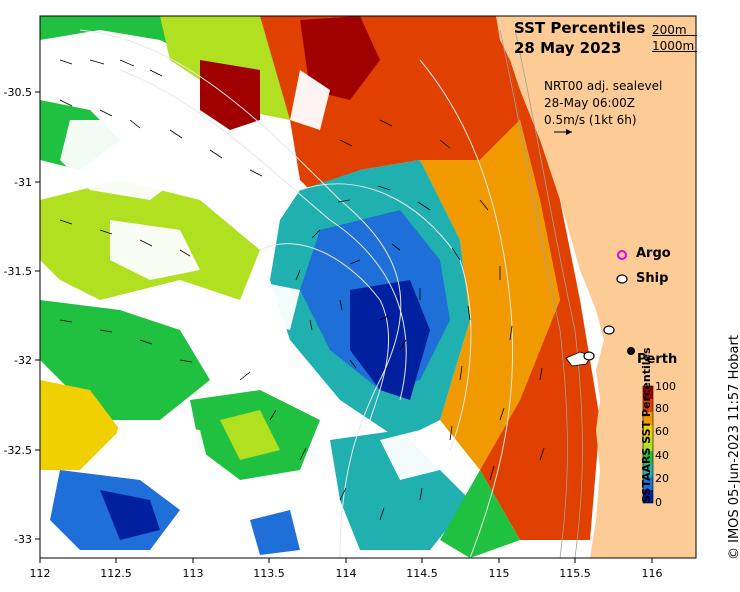 The height and width of the screenshot is (592, 740). What do you see at coordinates (662, 478) in the screenshot?
I see `colorbar-tick: 20` at bounding box center [662, 478].